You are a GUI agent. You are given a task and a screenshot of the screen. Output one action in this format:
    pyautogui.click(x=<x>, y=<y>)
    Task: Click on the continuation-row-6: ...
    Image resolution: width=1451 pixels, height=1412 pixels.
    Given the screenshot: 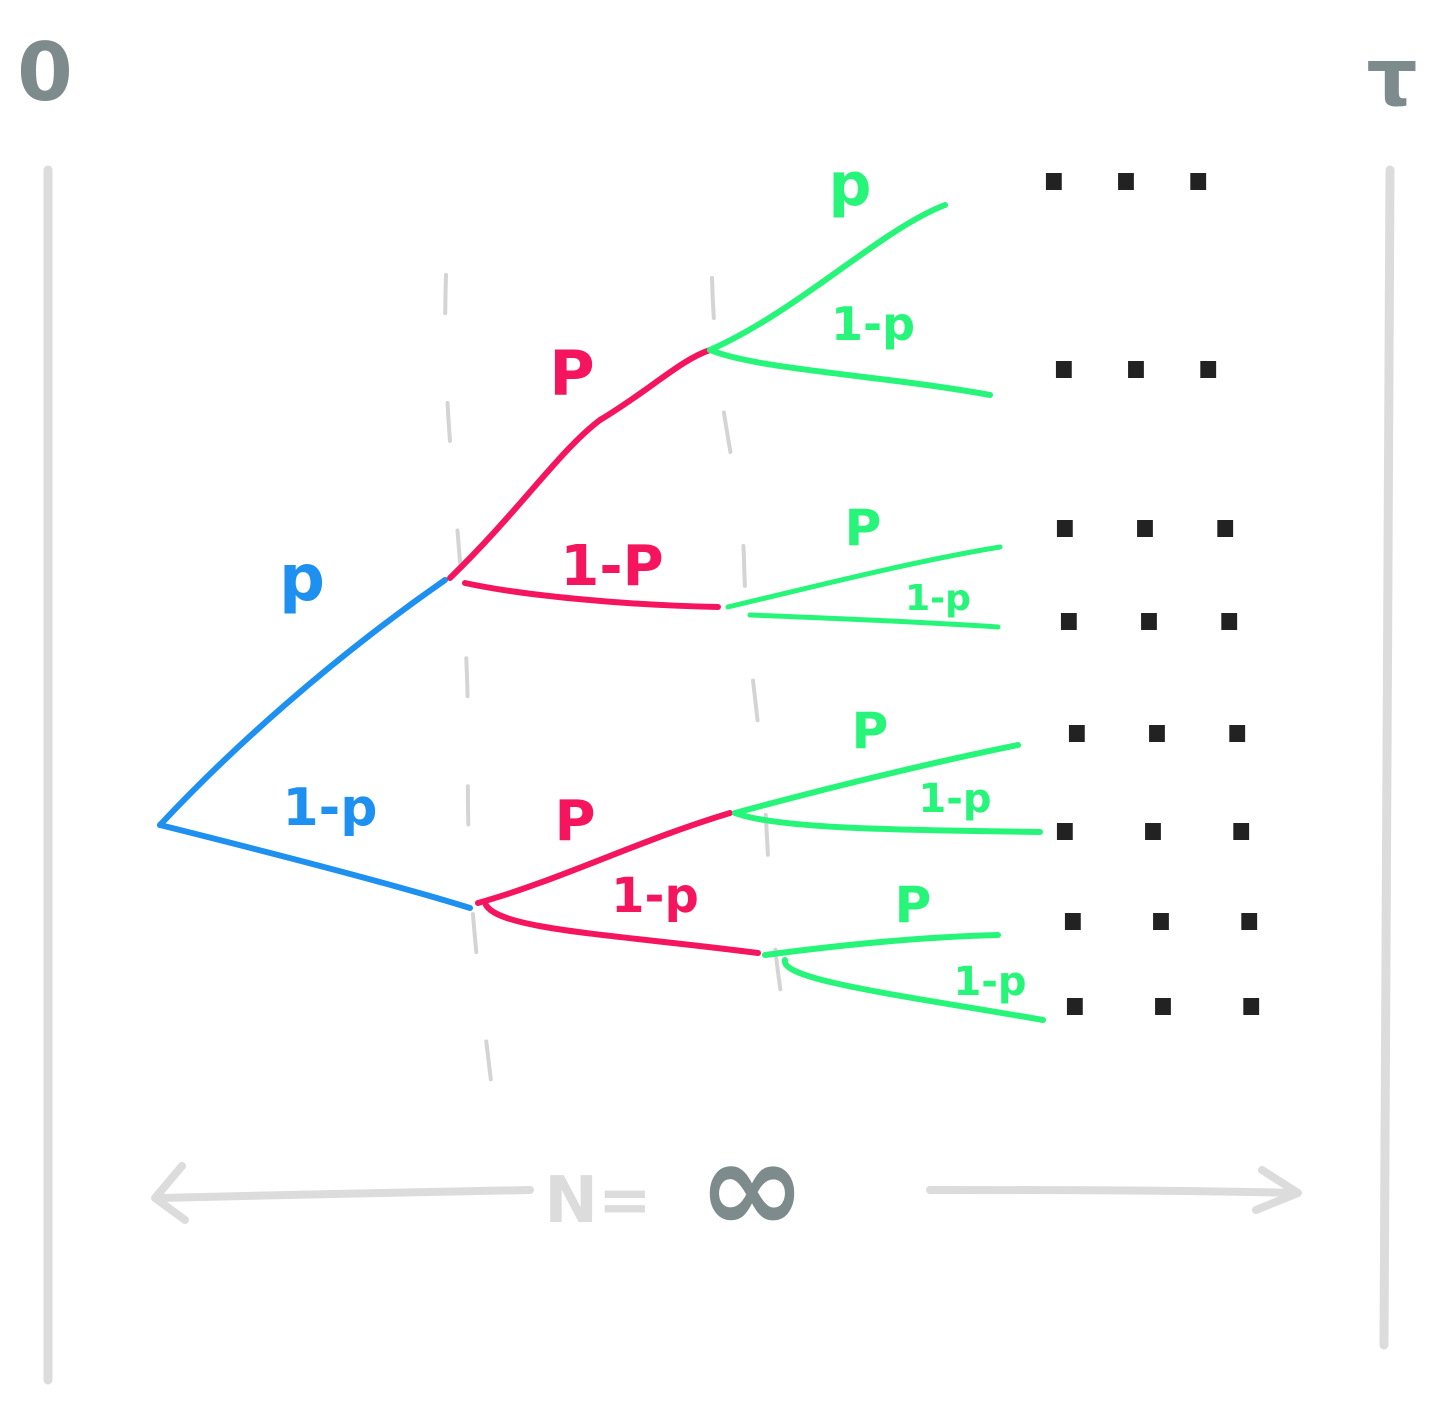 What is the action you would take?
    pyautogui.click(x=1180, y=809)
    